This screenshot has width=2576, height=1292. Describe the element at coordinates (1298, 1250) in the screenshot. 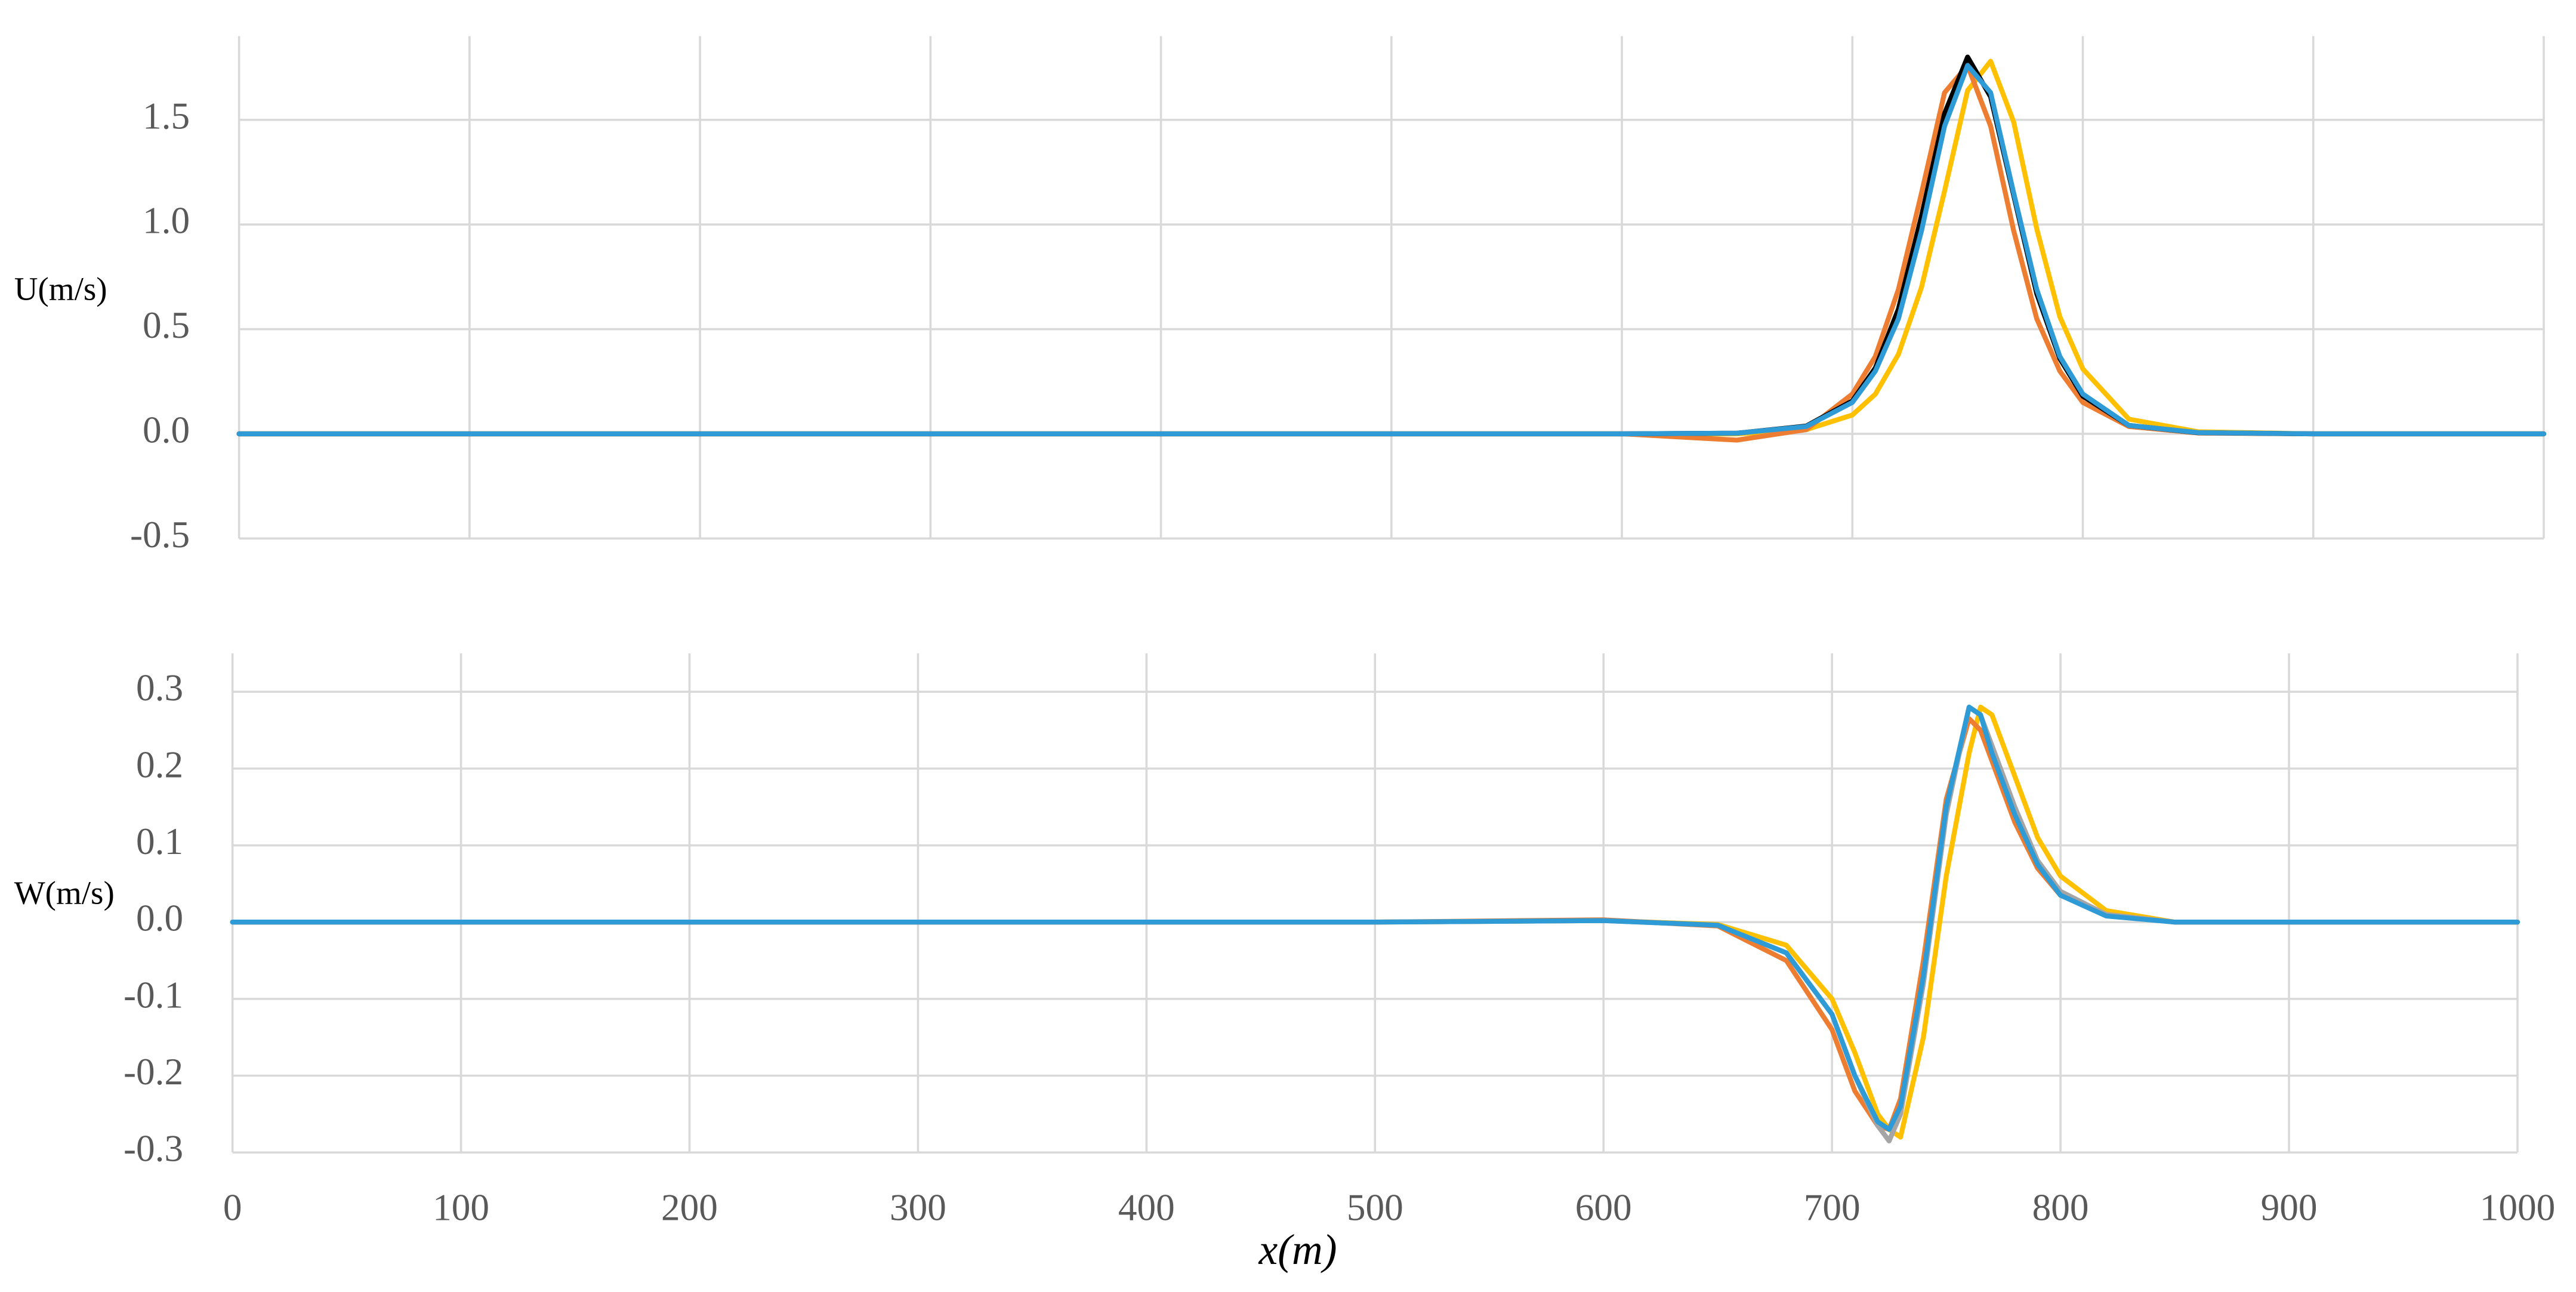

I see `x-axis-title: x(m)` at that location.